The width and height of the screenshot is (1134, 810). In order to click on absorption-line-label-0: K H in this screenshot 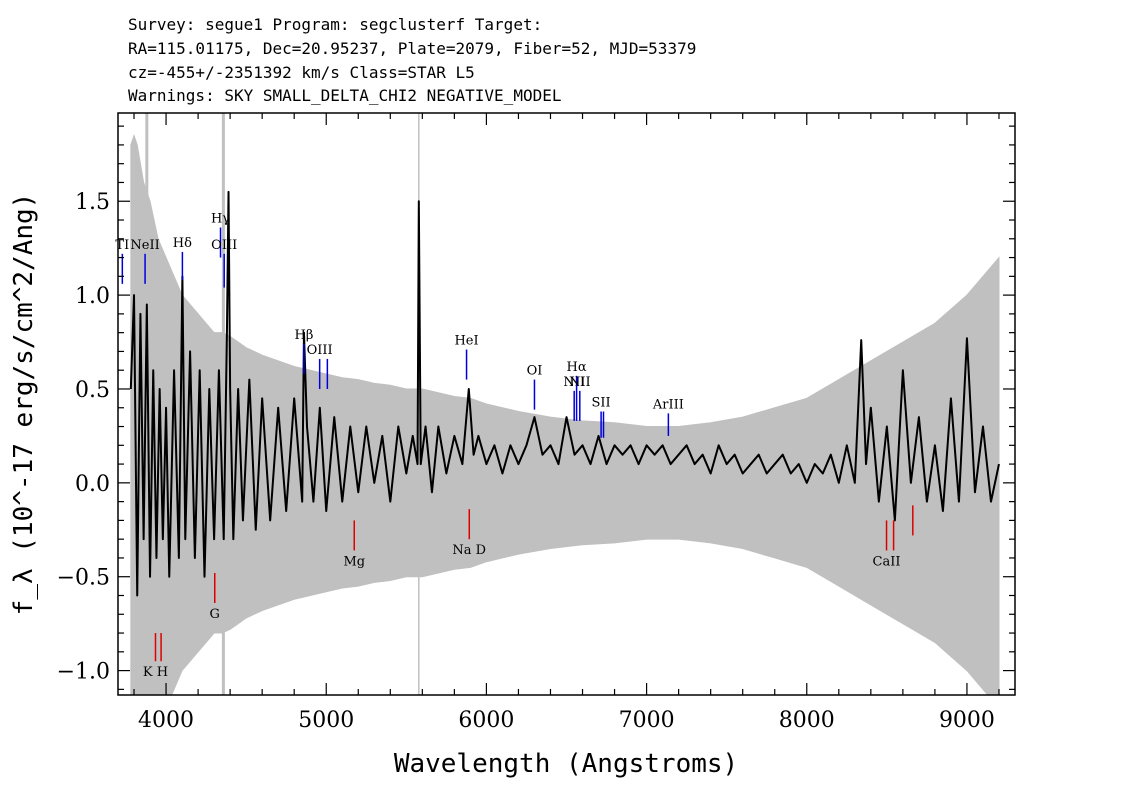, I will do `click(155, 672)`.